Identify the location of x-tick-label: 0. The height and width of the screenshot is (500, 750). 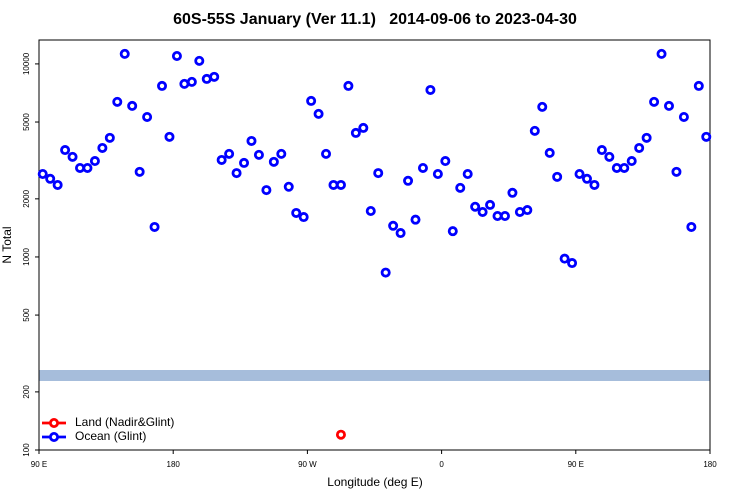
(441, 464).